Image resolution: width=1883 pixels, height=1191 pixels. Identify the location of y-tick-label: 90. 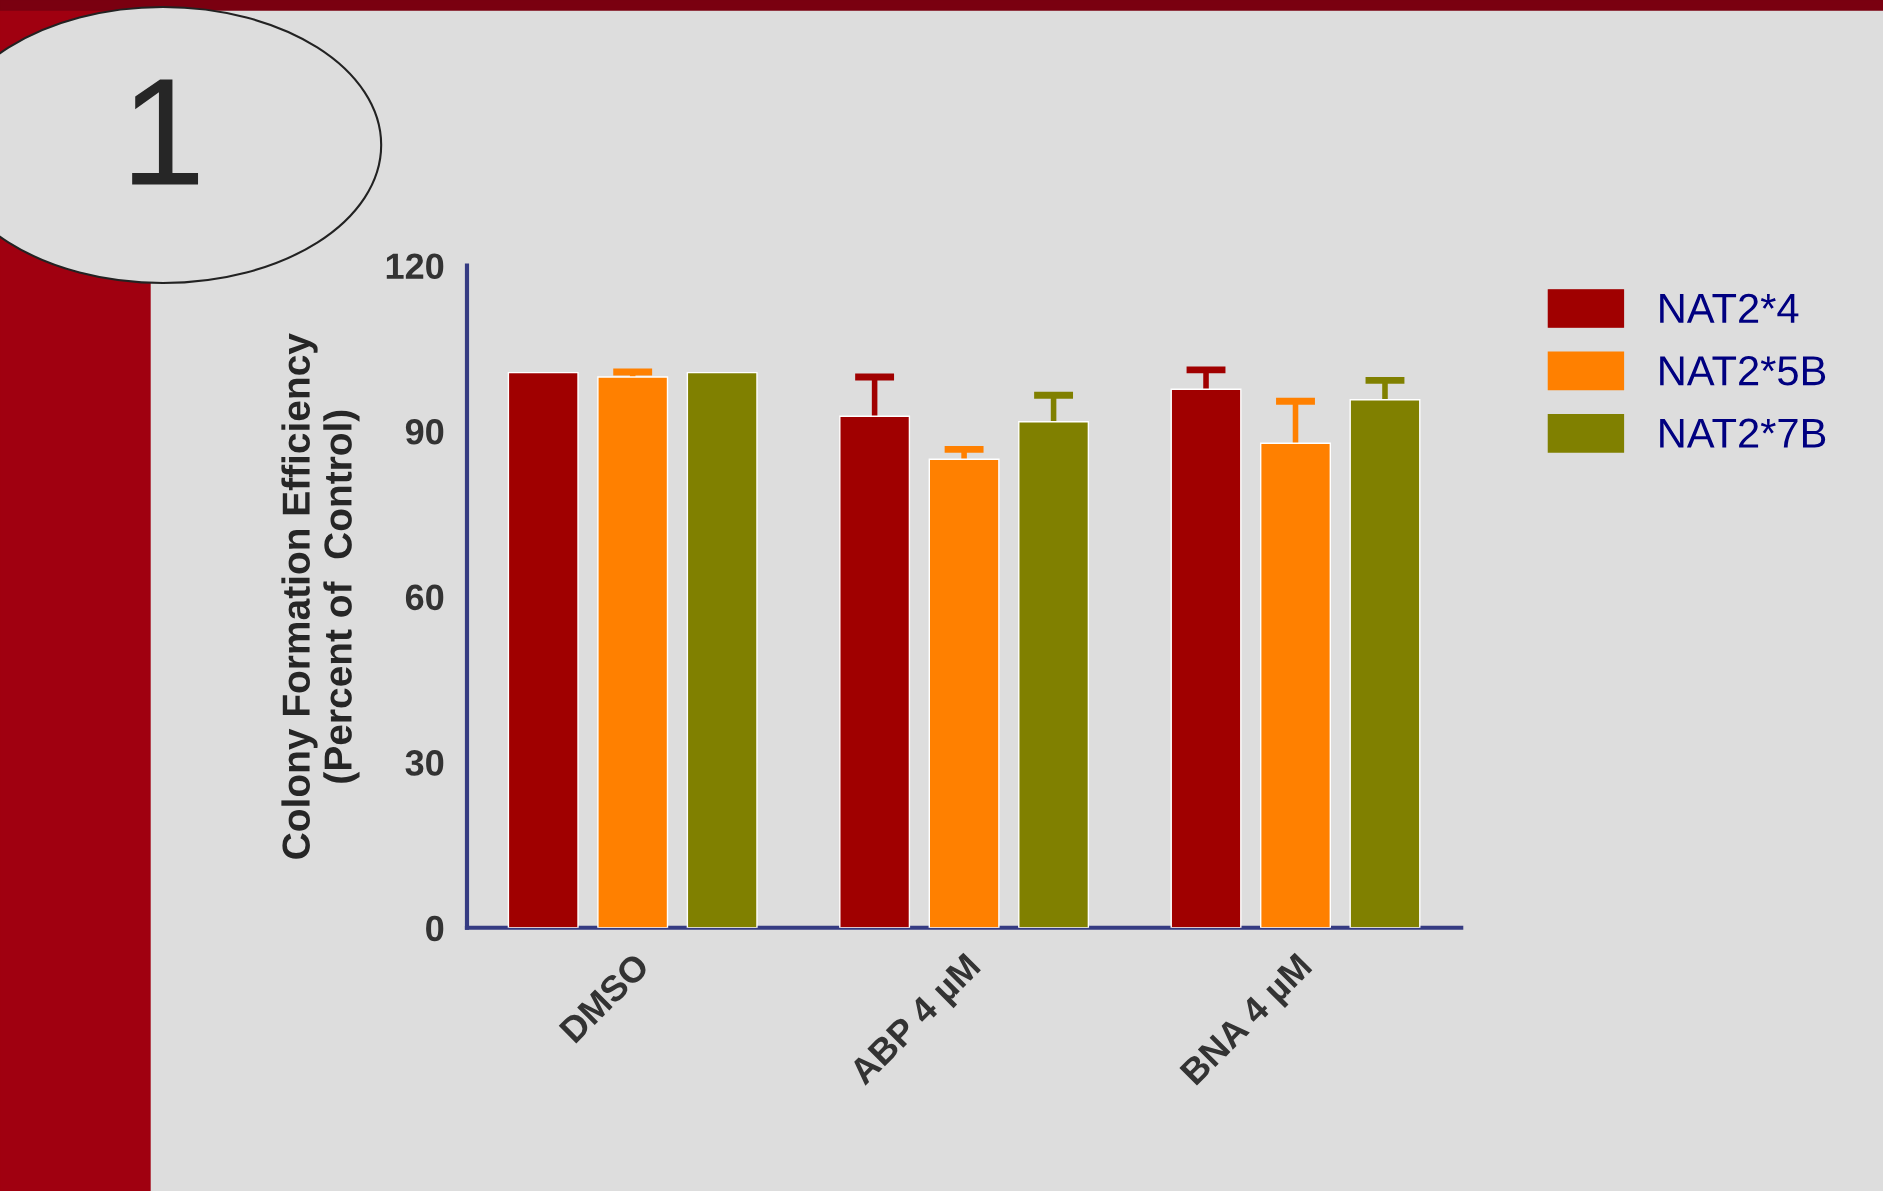
(424, 432).